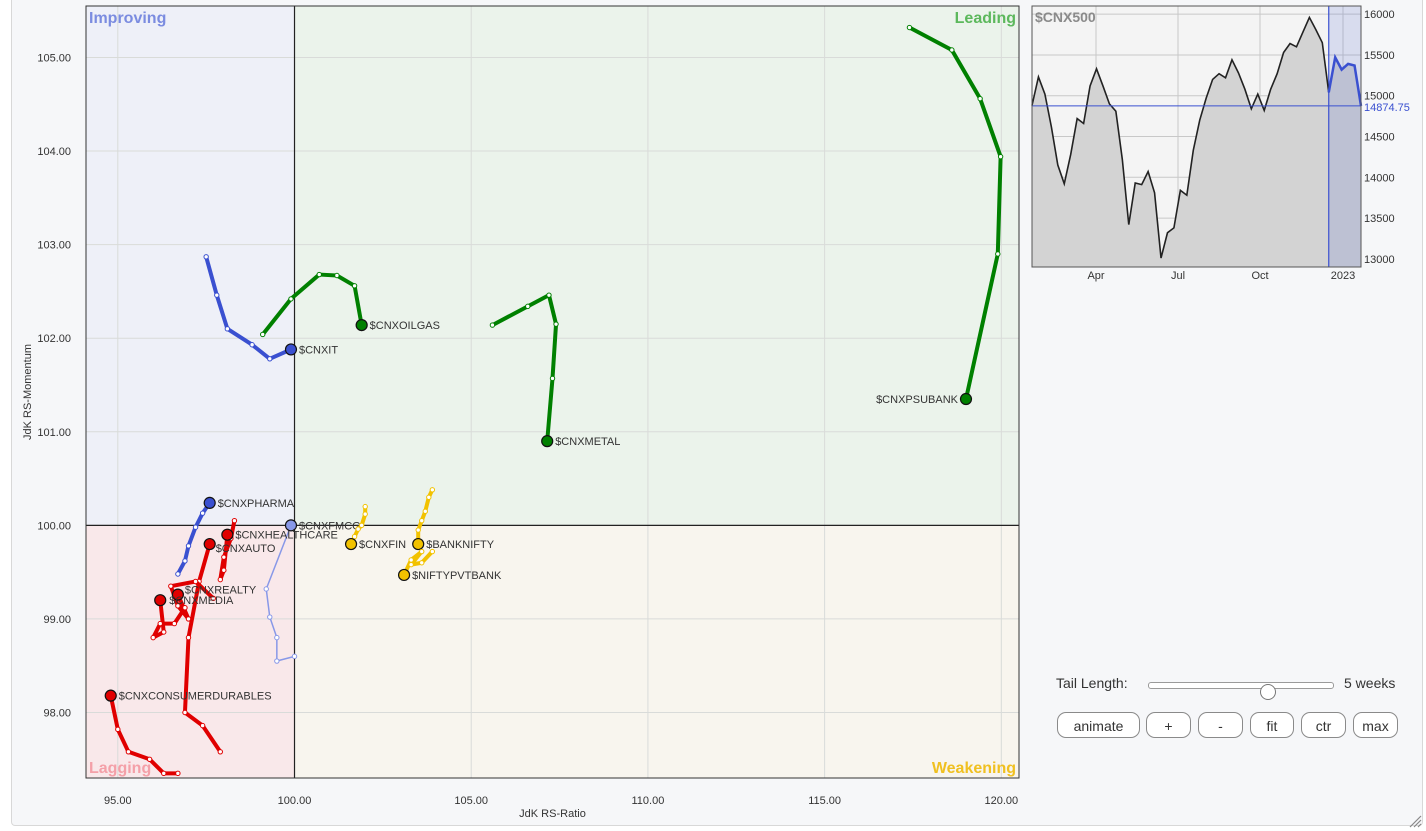 This screenshot has width=1426, height=831. Describe the element at coordinates (1375, 725) in the screenshot. I see `max-button: max` at that location.